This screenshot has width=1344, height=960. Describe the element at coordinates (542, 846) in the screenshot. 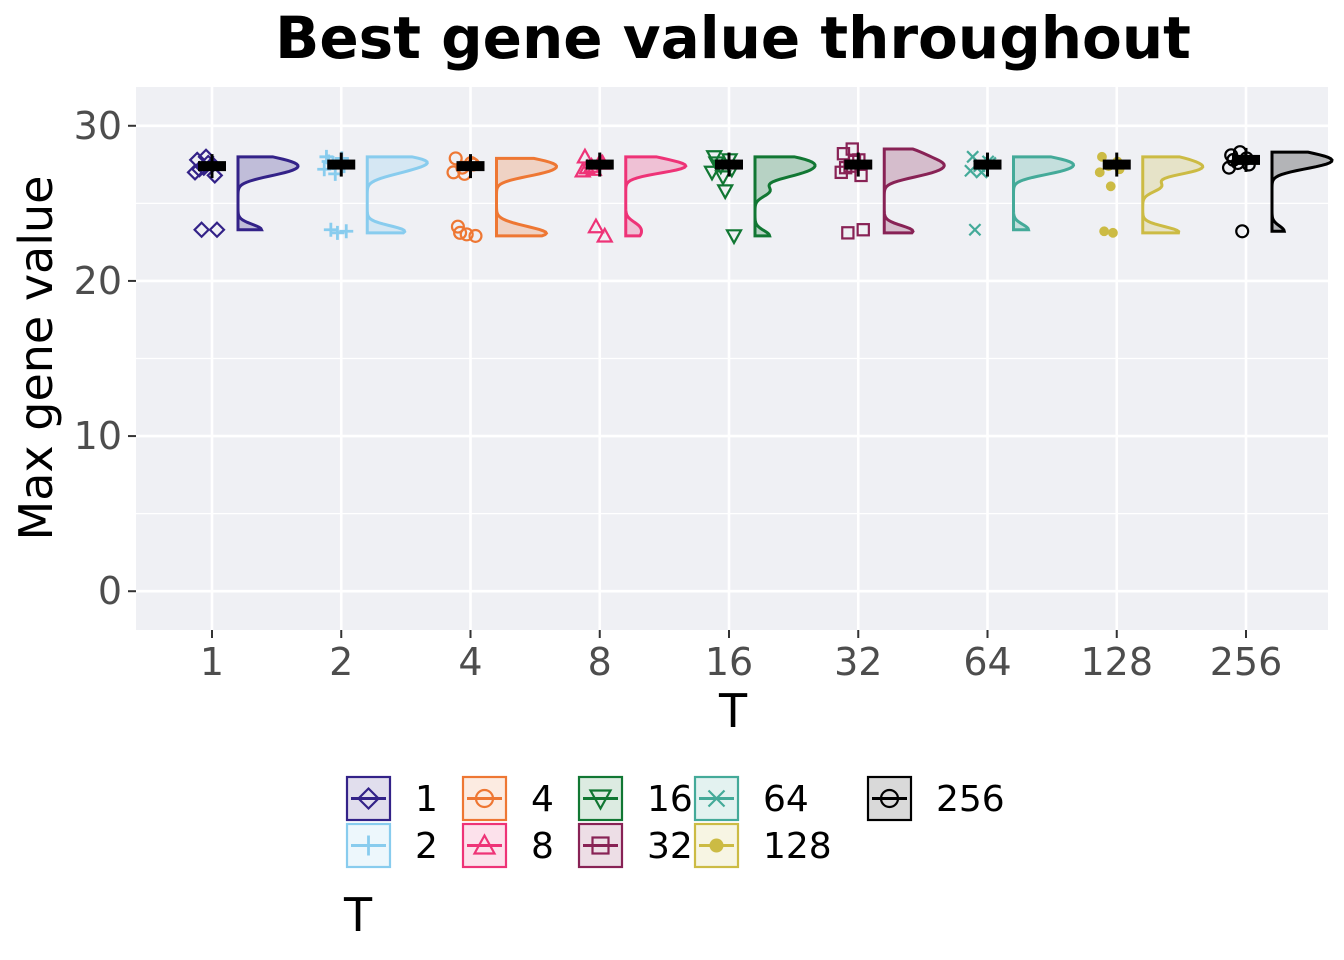

I see `legend-label-8: 8` at that location.